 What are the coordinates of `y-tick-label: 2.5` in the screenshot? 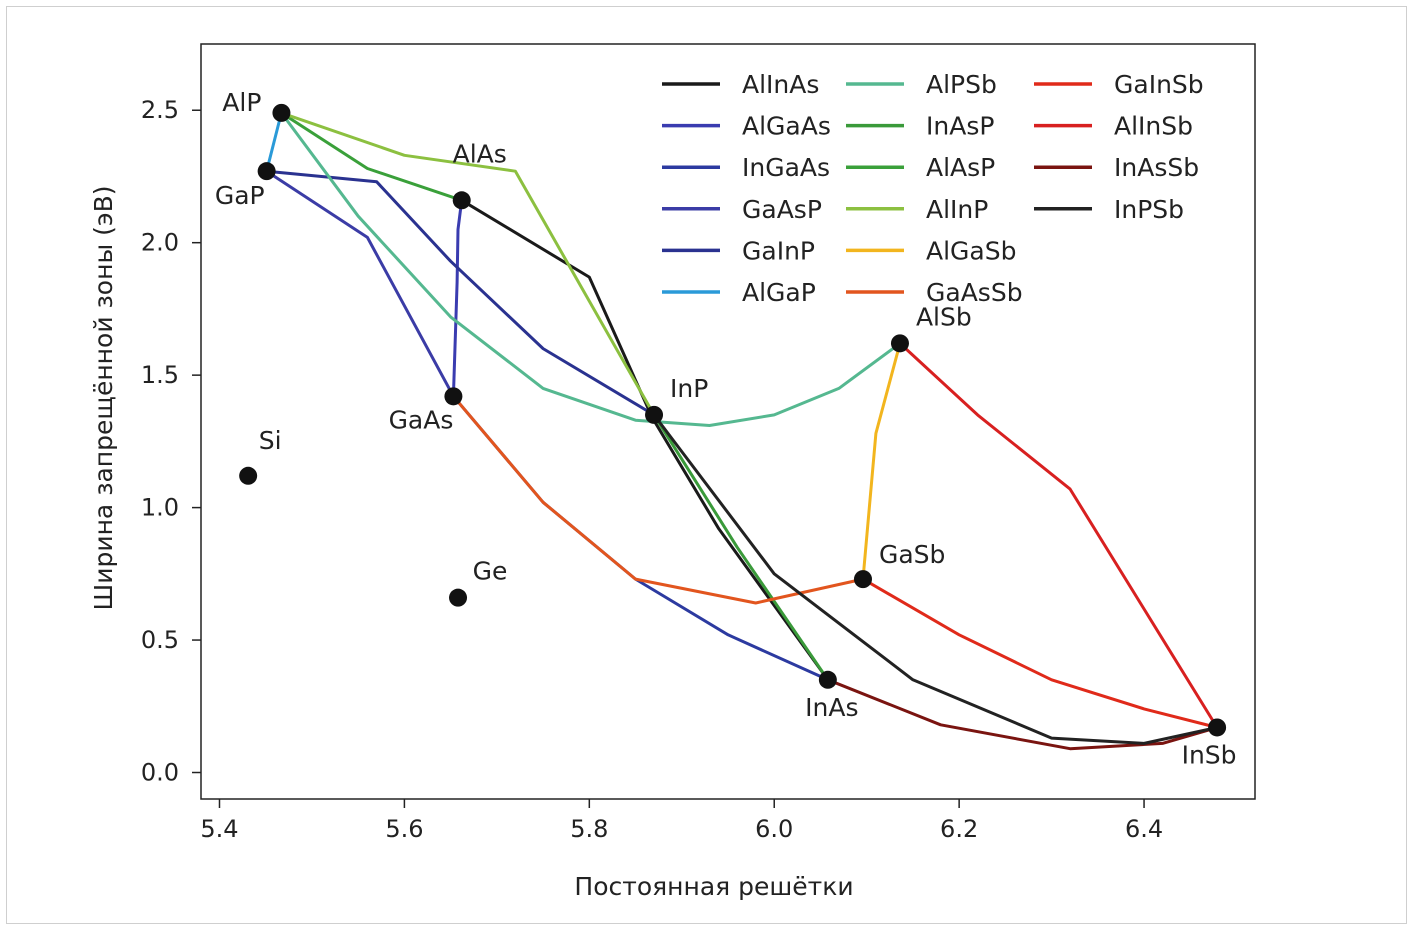 It's located at (160, 110).